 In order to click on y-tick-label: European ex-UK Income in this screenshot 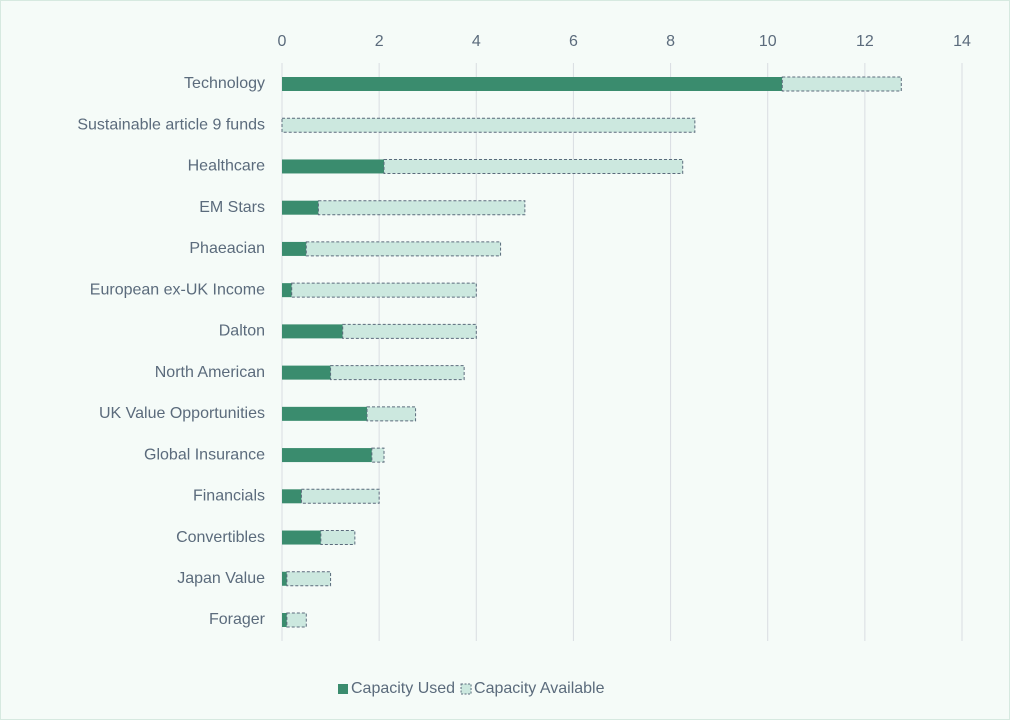, I will do `click(177, 289)`.